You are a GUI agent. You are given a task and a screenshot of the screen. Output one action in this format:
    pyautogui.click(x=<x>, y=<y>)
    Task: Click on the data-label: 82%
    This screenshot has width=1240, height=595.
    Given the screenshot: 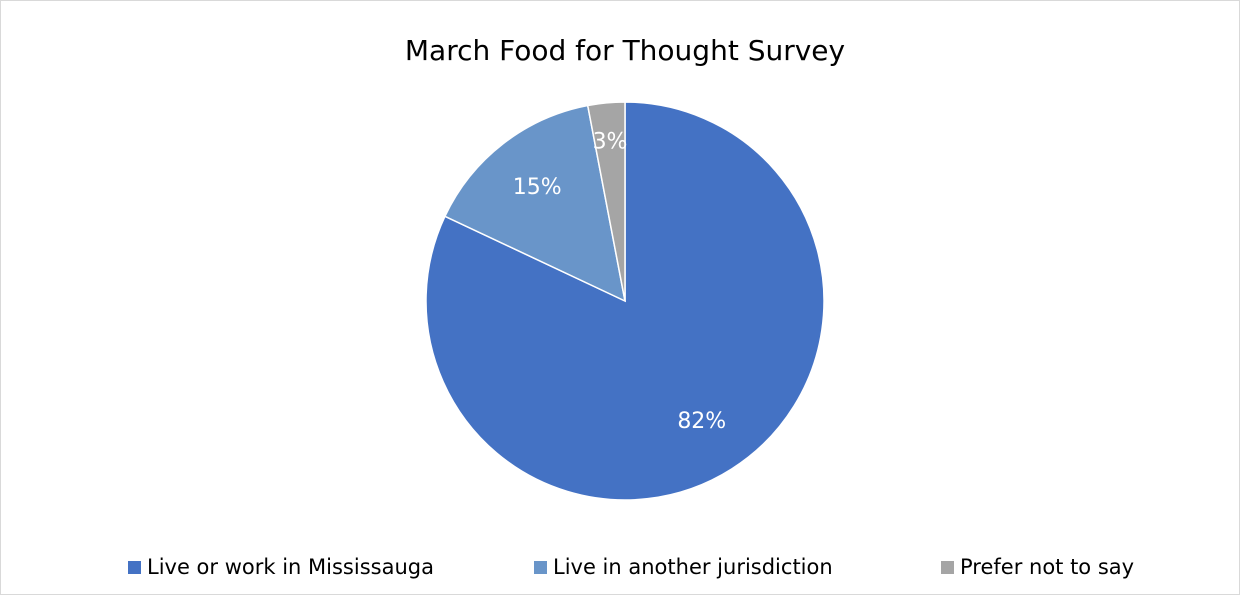 What is the action you would take?
    pyautogui.click(x=701, y=421)
    